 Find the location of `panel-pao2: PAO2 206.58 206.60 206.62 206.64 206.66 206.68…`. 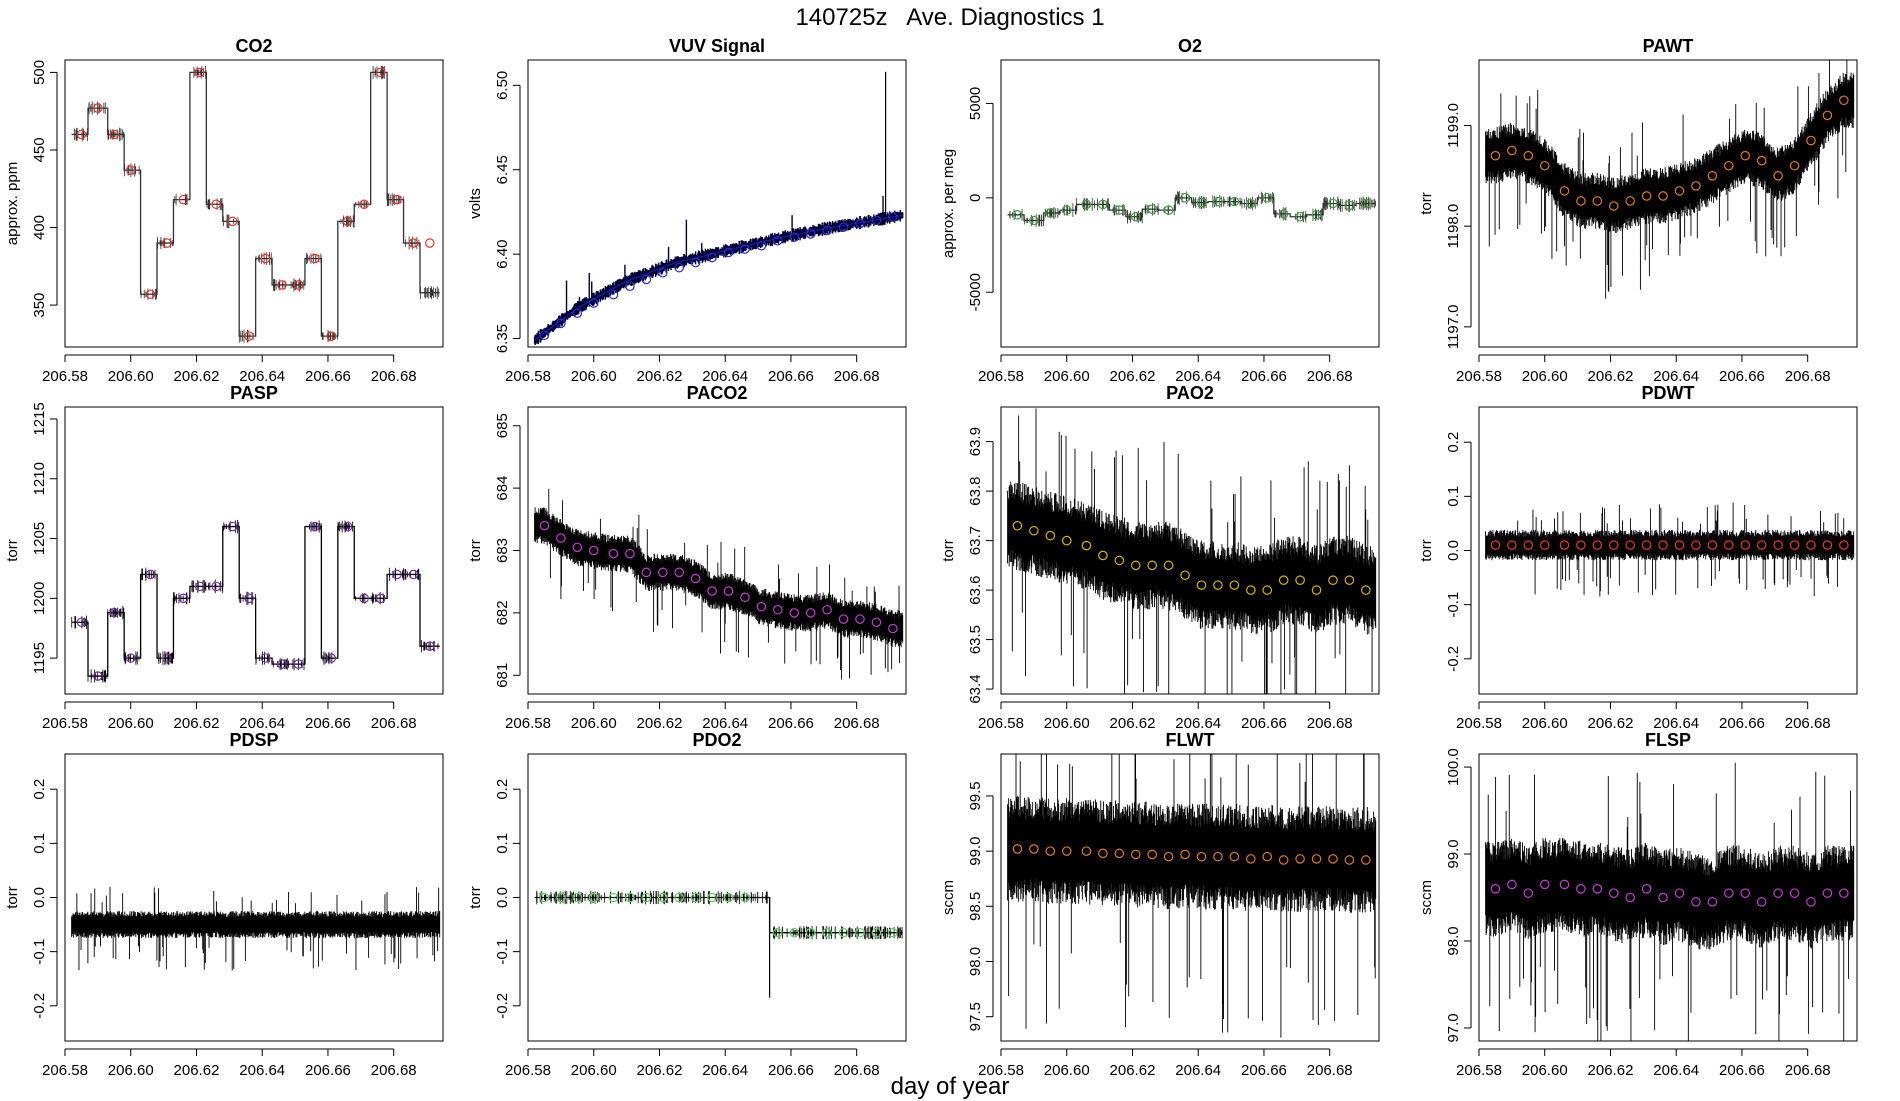

panel-pao2: PAO2 206.58 206.60 206.62 206.64 206.66 206.68… is located at coordinates (1160, 557).